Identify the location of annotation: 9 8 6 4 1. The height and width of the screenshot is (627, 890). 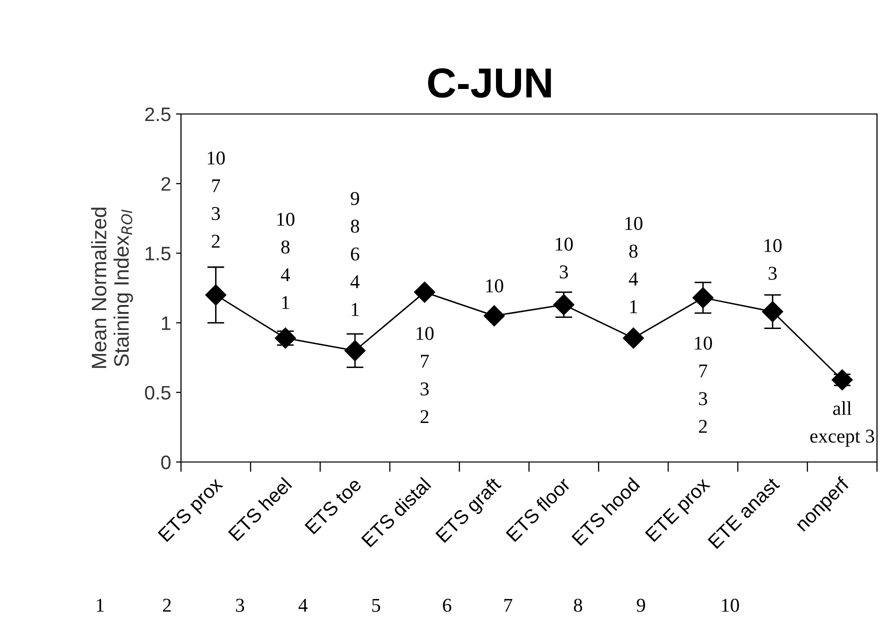
(355, 254).